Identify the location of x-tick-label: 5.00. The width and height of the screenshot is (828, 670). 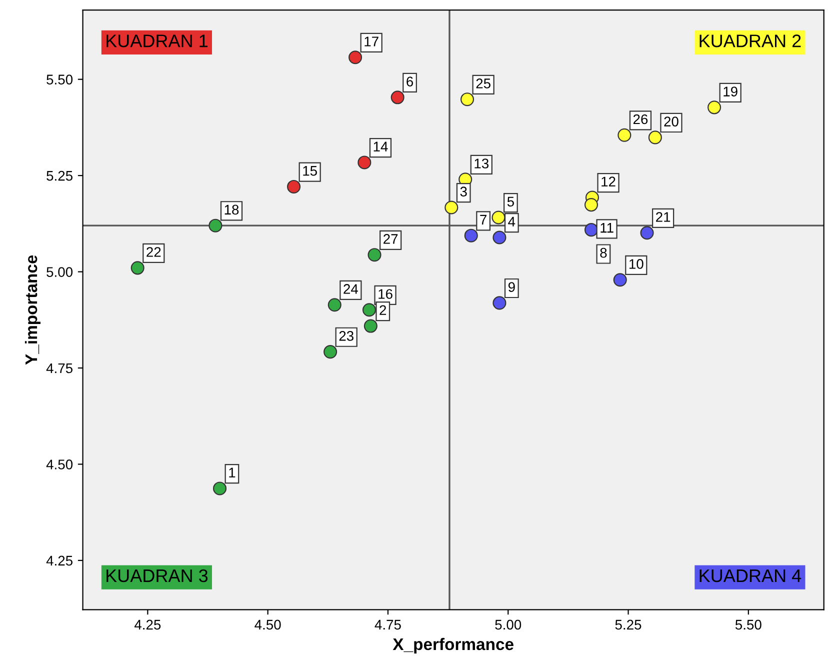
(508, 625).